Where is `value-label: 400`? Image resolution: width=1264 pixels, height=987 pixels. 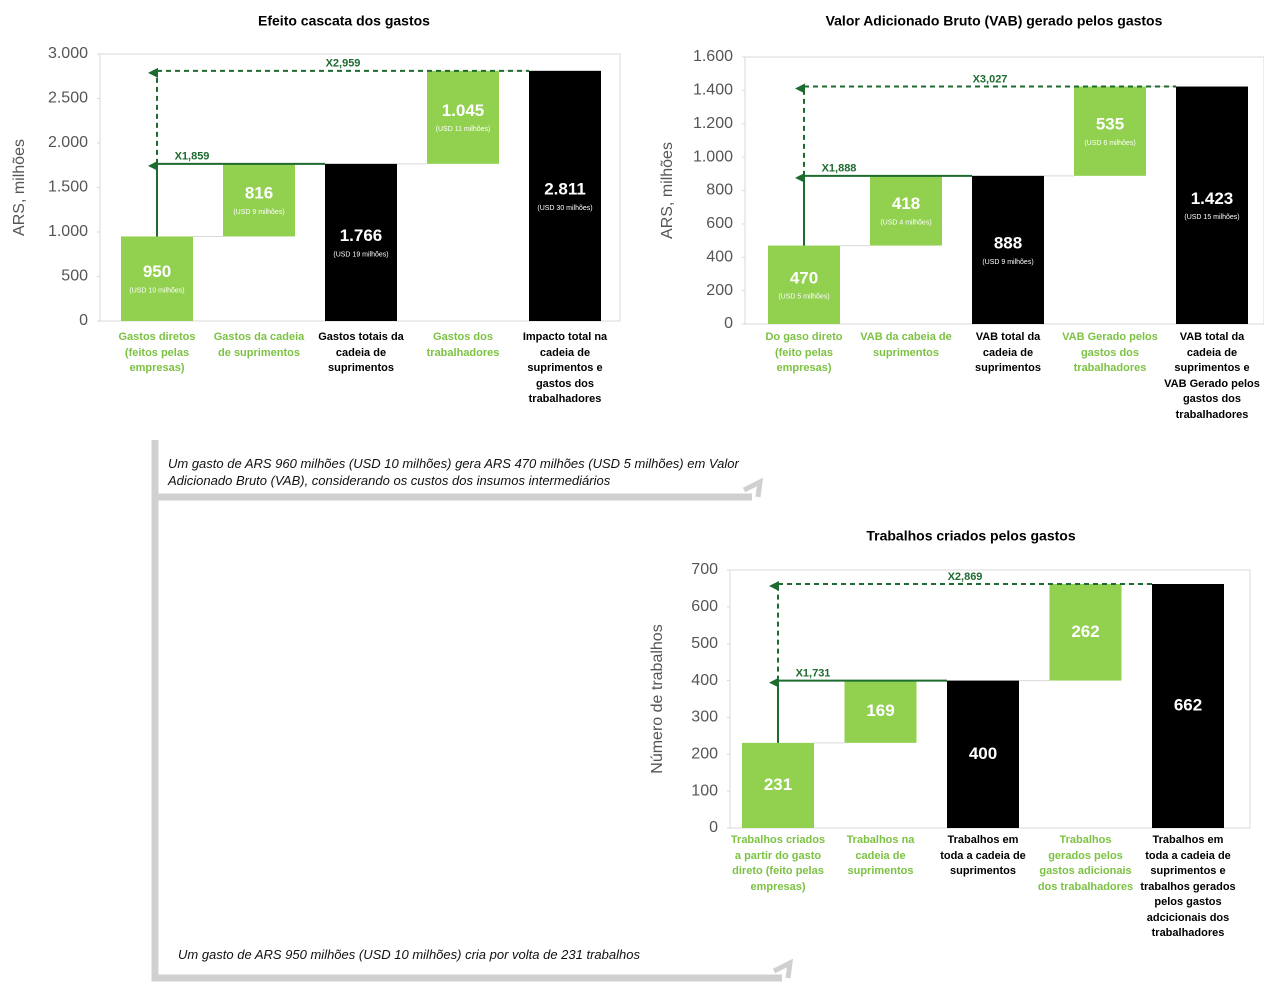
value-label: 400 is located at coordinates (983, 753).